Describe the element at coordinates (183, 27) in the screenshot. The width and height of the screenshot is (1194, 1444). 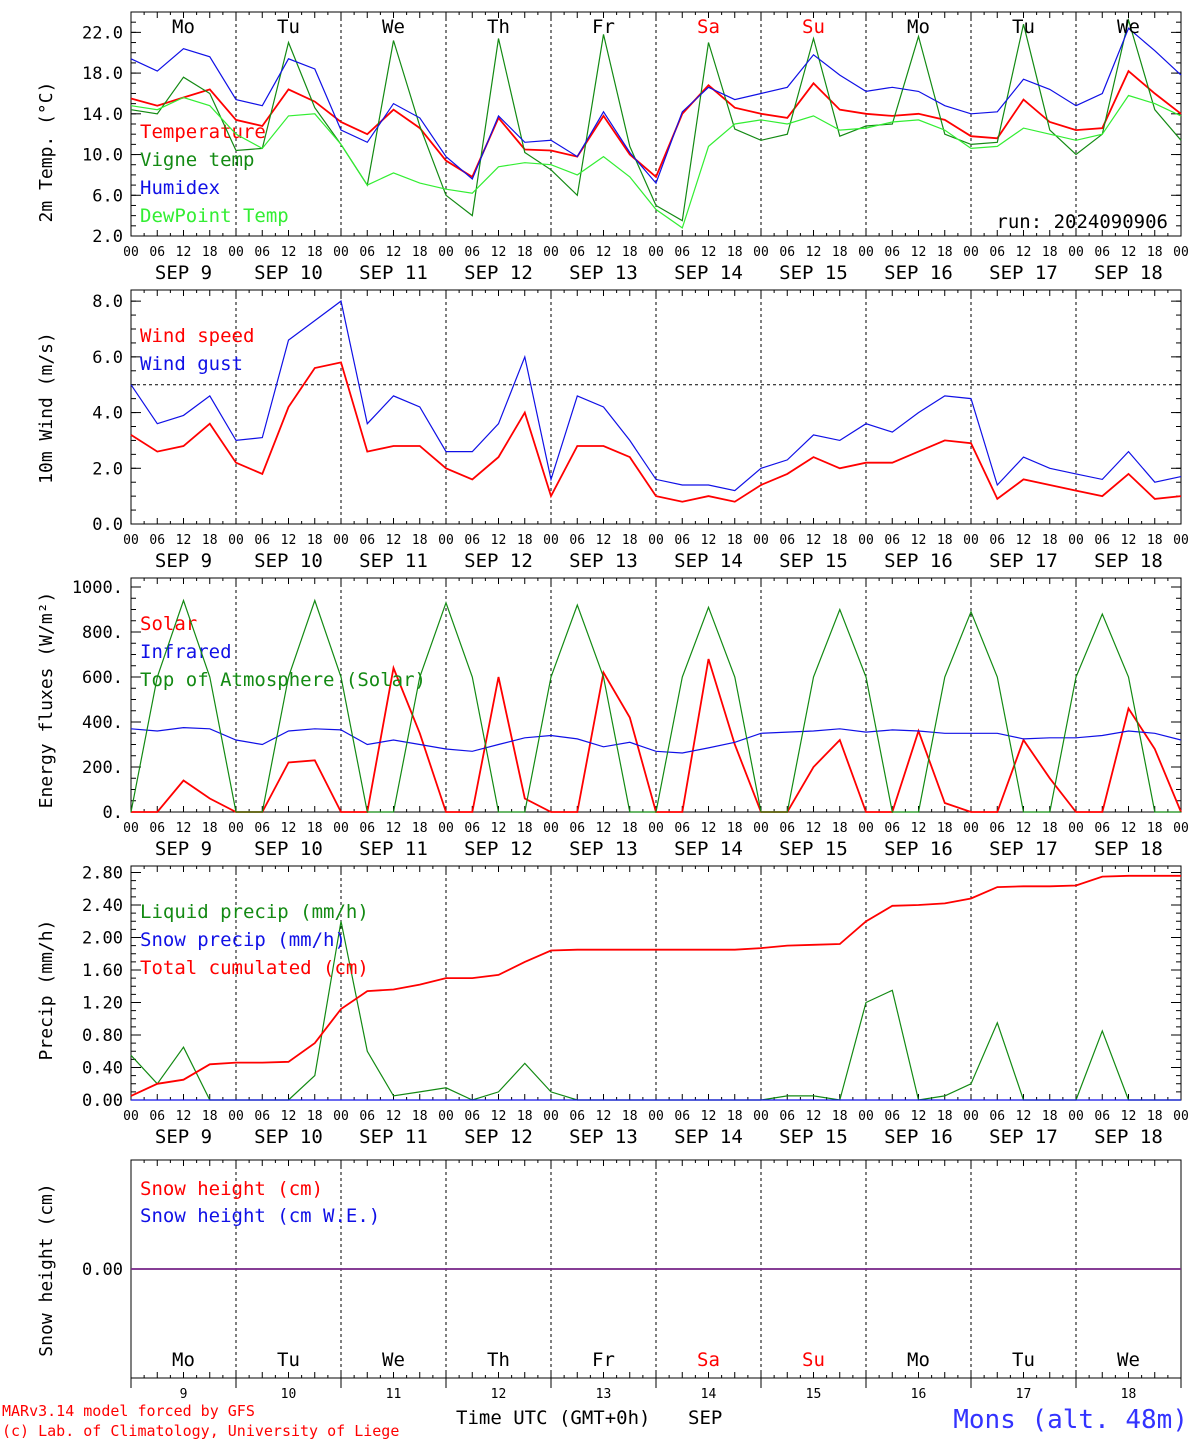
I see `top-weekday-label: Mo` at that location.